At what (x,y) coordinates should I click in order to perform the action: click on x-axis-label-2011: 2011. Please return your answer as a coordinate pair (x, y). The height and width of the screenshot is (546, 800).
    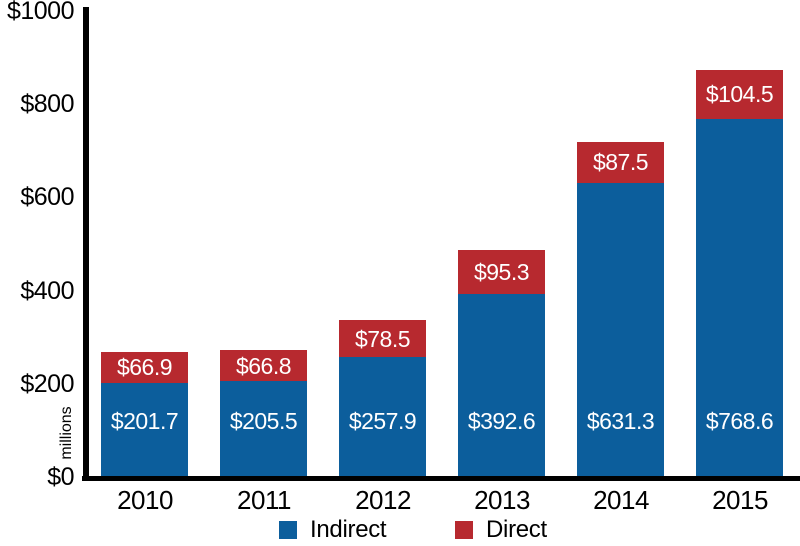
    Looking at the image, I should click on (264, 500).